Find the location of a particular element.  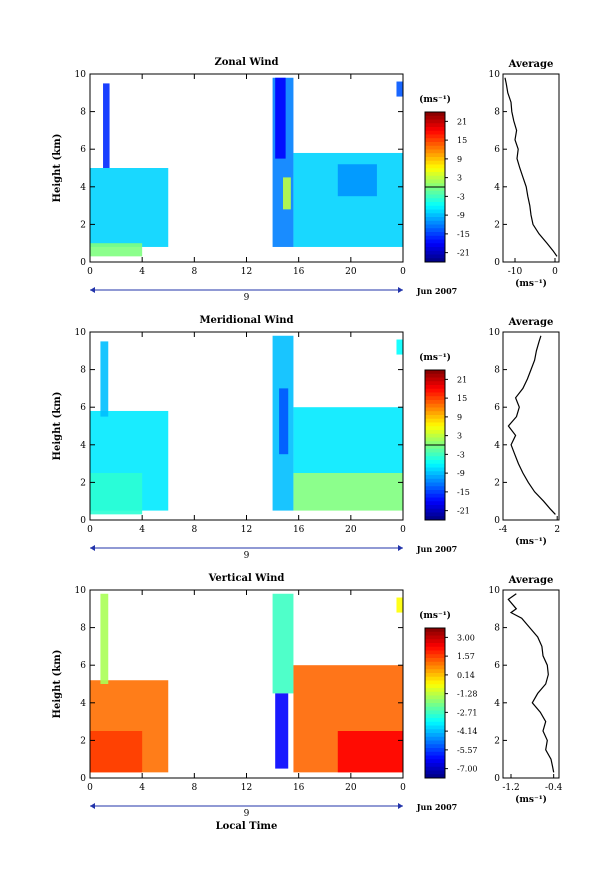

x-axis-label: Local Time is located at coordinates (247, 826).